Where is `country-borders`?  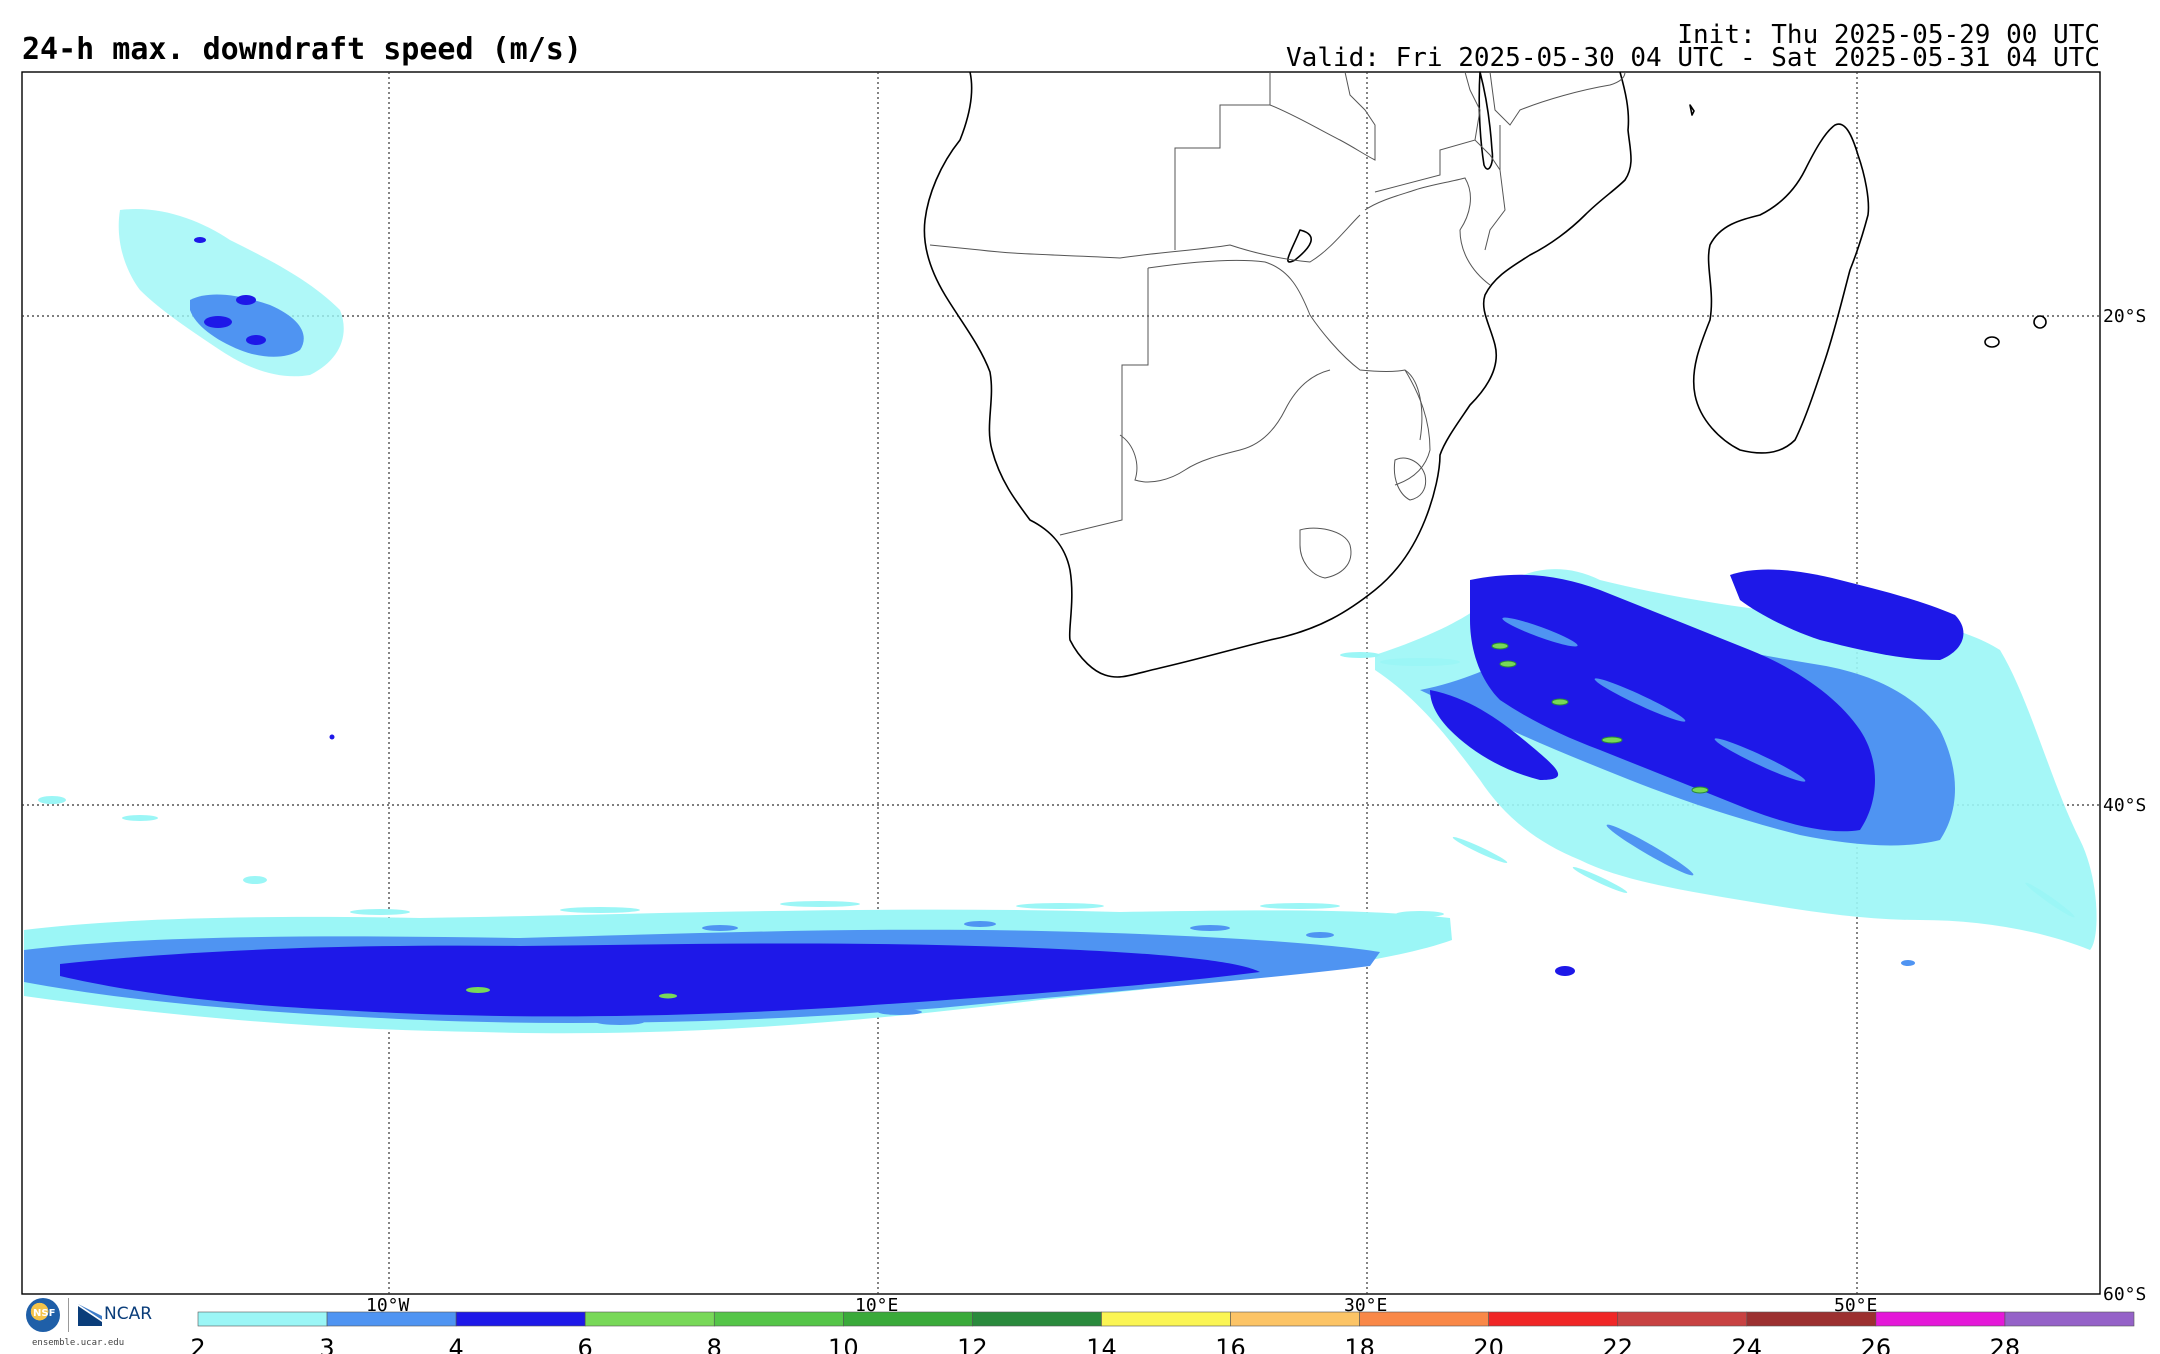
country-borders is located at coordinates (1277, 325).